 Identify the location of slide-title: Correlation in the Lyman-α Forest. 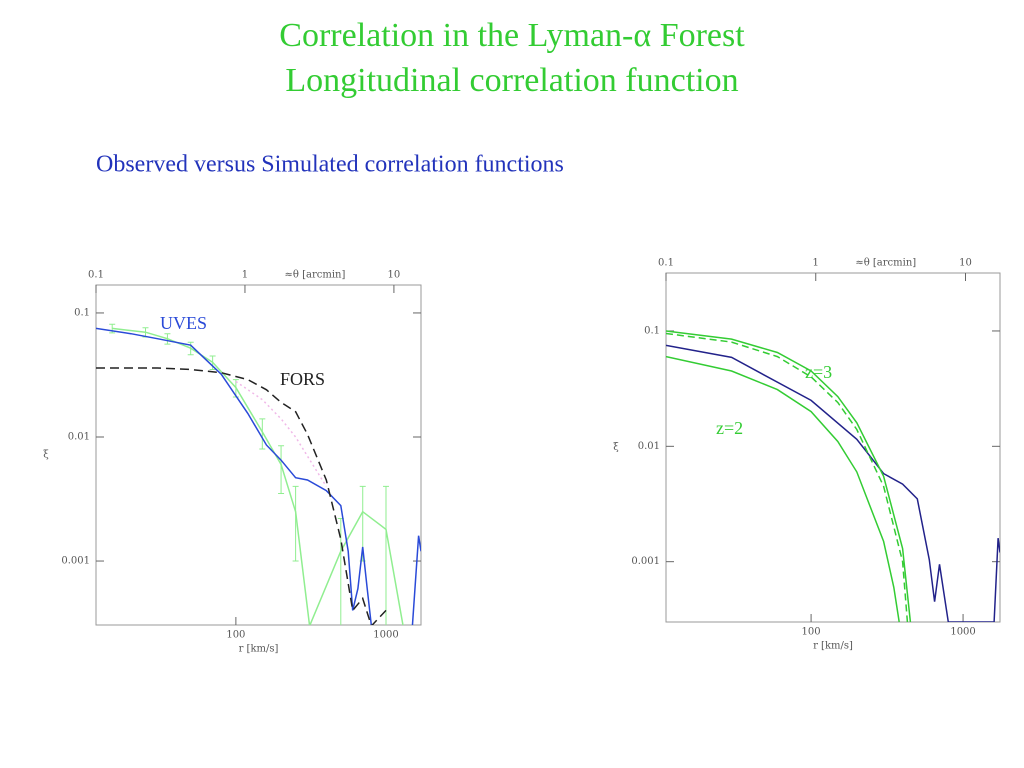
(512, 35).